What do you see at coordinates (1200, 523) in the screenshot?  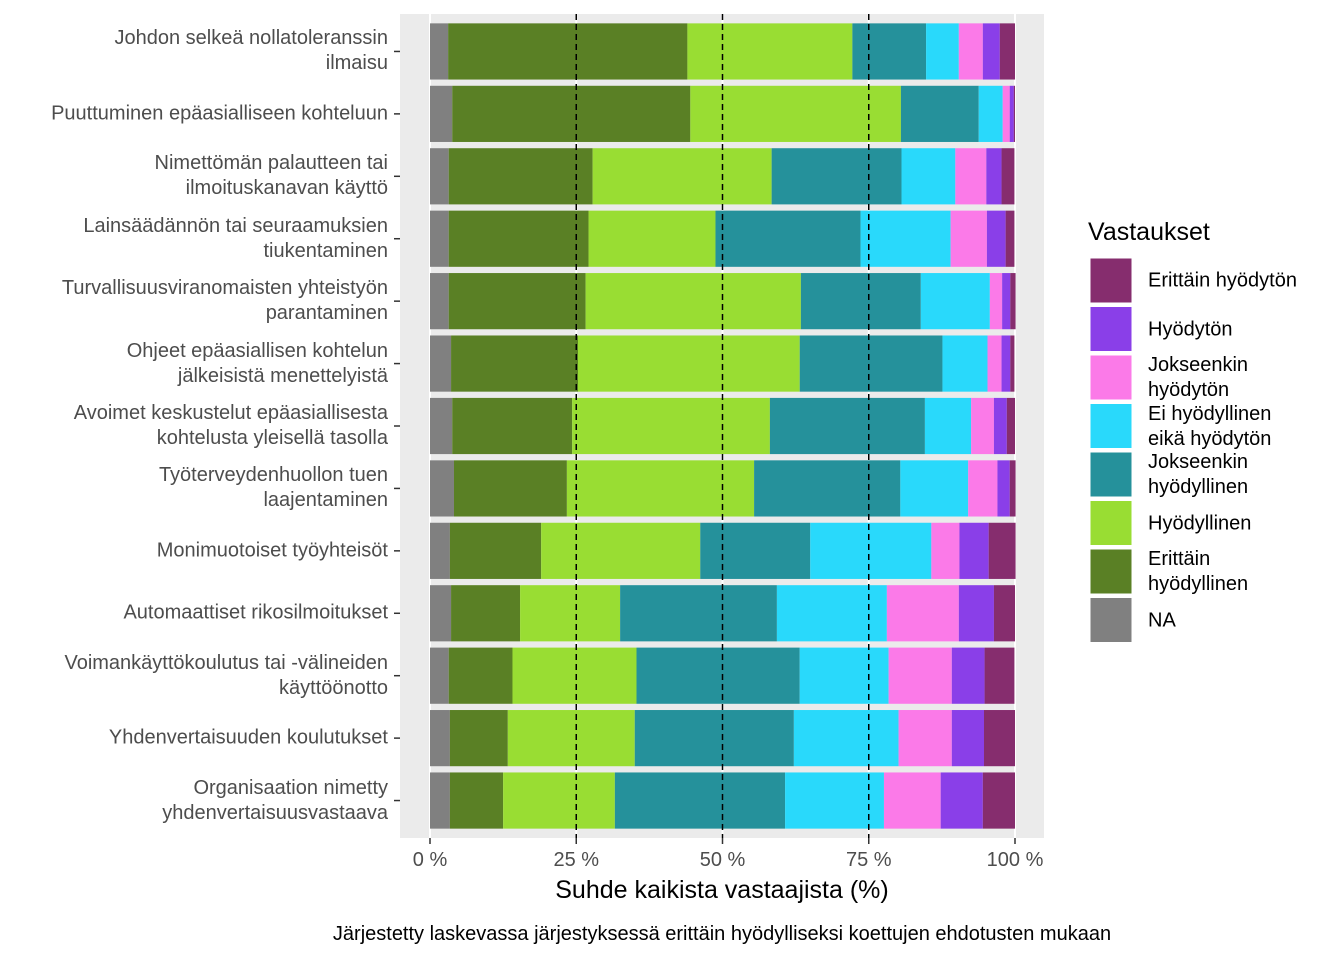 I see `legend-label: Hyödyllinen` at bounding box center [1200, 523].